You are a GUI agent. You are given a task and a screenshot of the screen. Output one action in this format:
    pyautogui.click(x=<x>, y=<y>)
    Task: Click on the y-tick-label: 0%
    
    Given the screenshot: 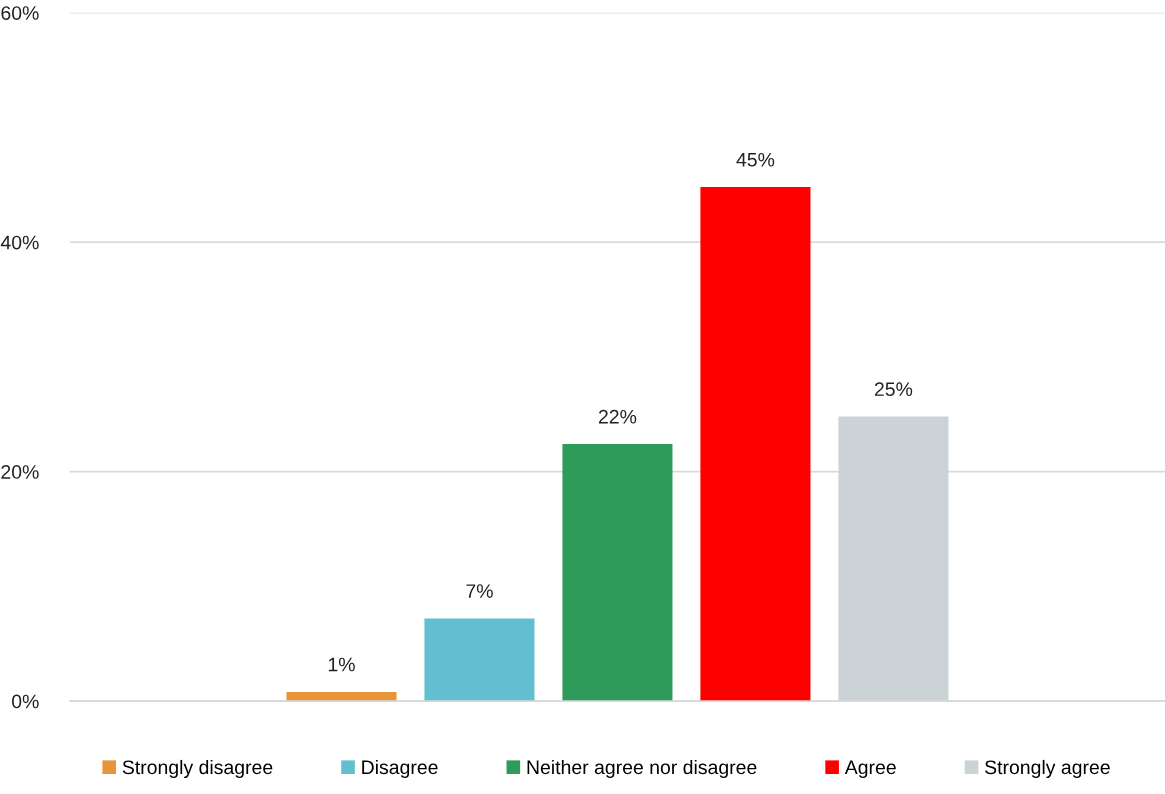 What is the action you would take?
    pyautogui.click(x=25, y=701)
    